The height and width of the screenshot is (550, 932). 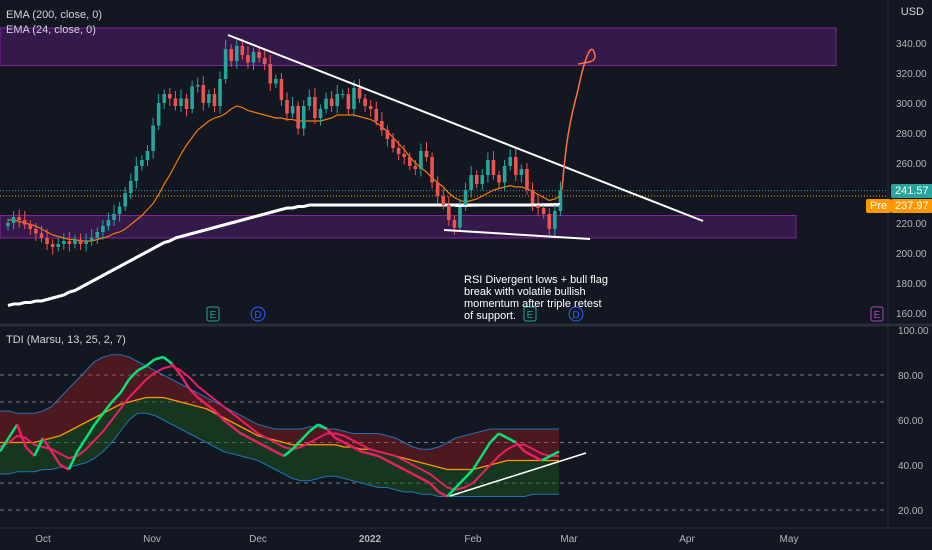 What do you see at coordinates (279, 454) in the screenshot?
I see `tdi-lower-band` at bounding box center [279, 454].